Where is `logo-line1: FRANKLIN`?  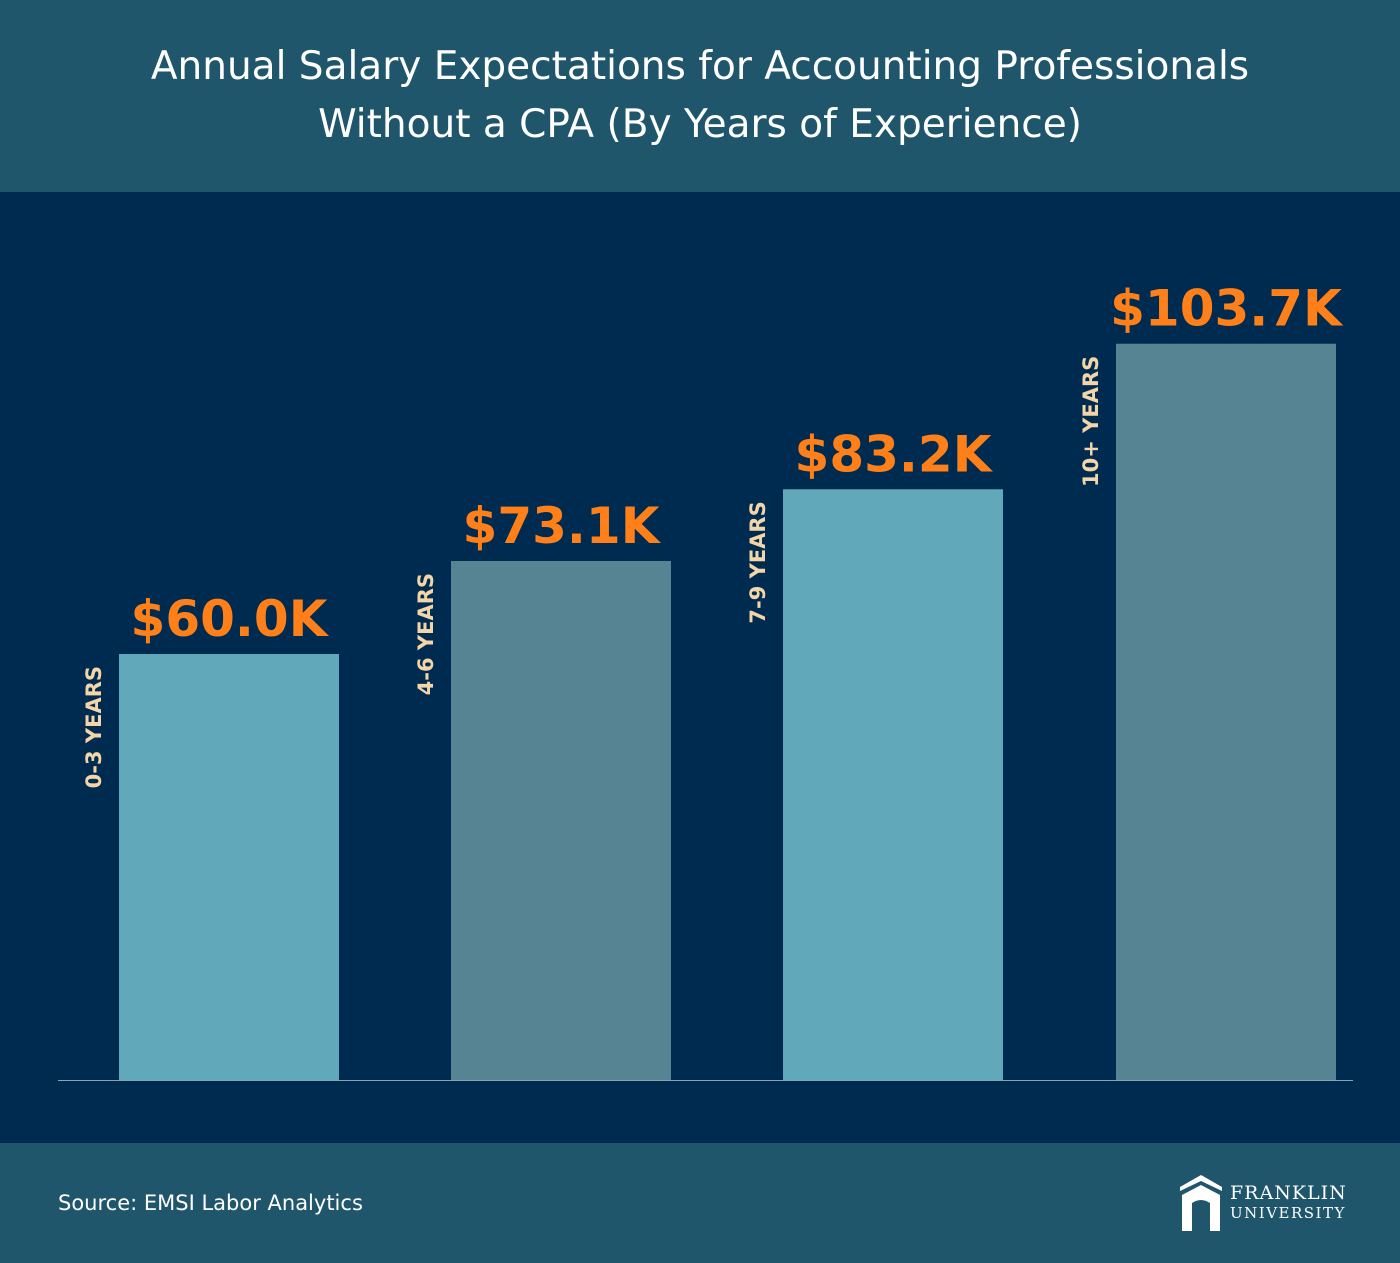
logo-line1: FRANKLIN is located at coordinates (1288, 1193).